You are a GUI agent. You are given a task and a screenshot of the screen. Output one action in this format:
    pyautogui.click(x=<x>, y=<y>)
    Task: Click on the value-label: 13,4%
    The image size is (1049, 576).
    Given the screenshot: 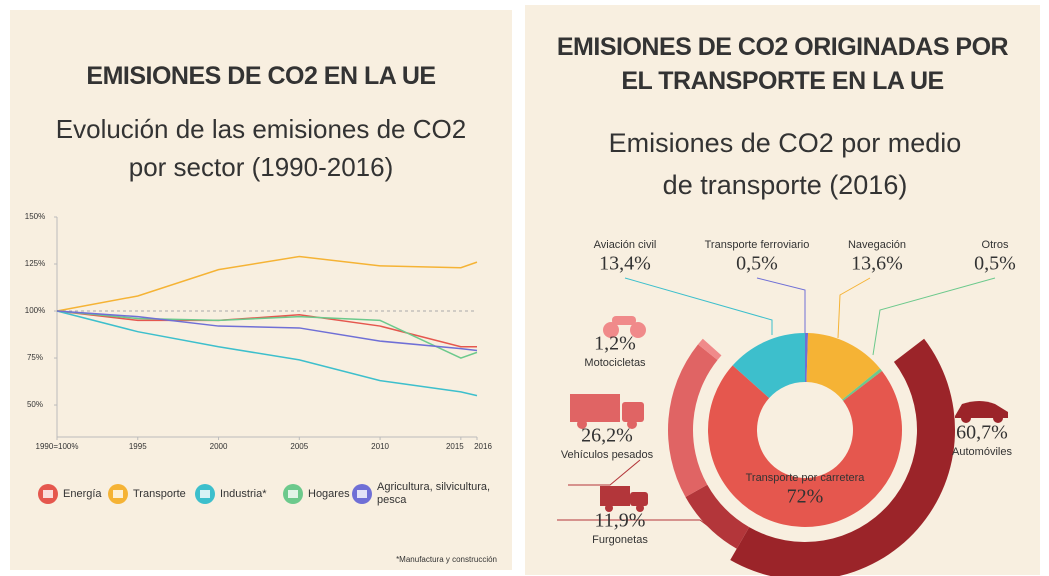 What is the action you would take?
    pyautogui.click(x=625, y=264)
    